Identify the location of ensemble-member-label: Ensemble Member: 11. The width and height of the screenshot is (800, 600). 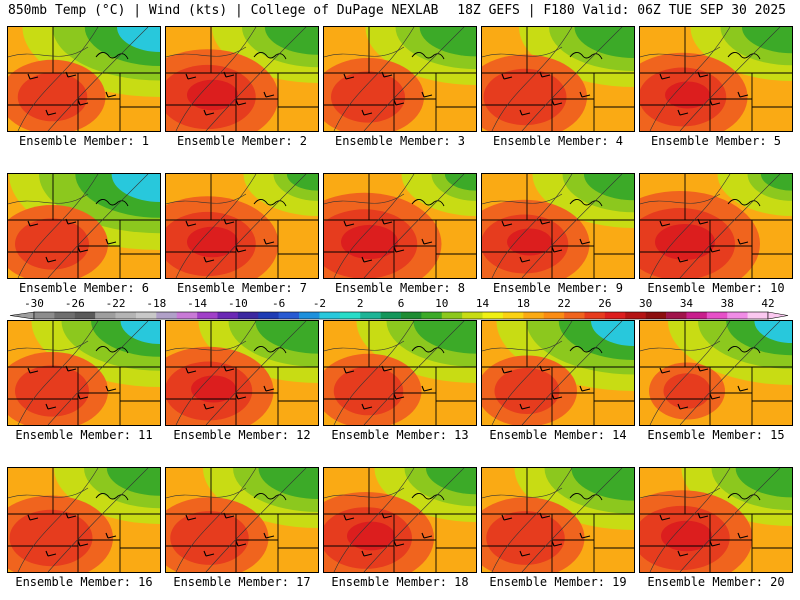
(84, 435).